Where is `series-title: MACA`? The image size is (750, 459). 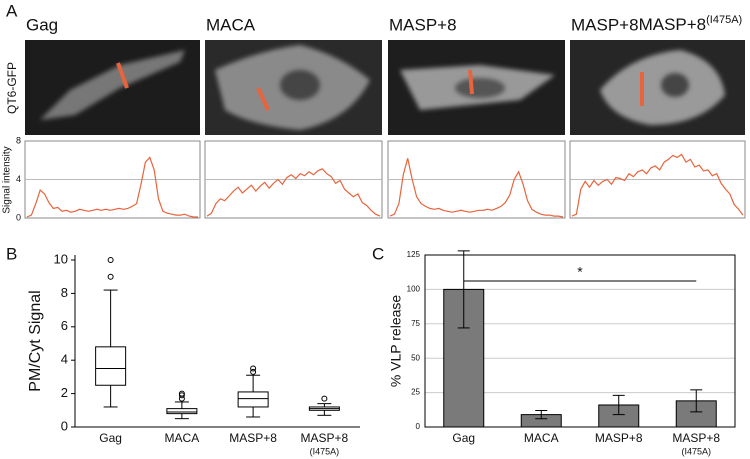
series-title: MACA is located at coordinates (231, 24).